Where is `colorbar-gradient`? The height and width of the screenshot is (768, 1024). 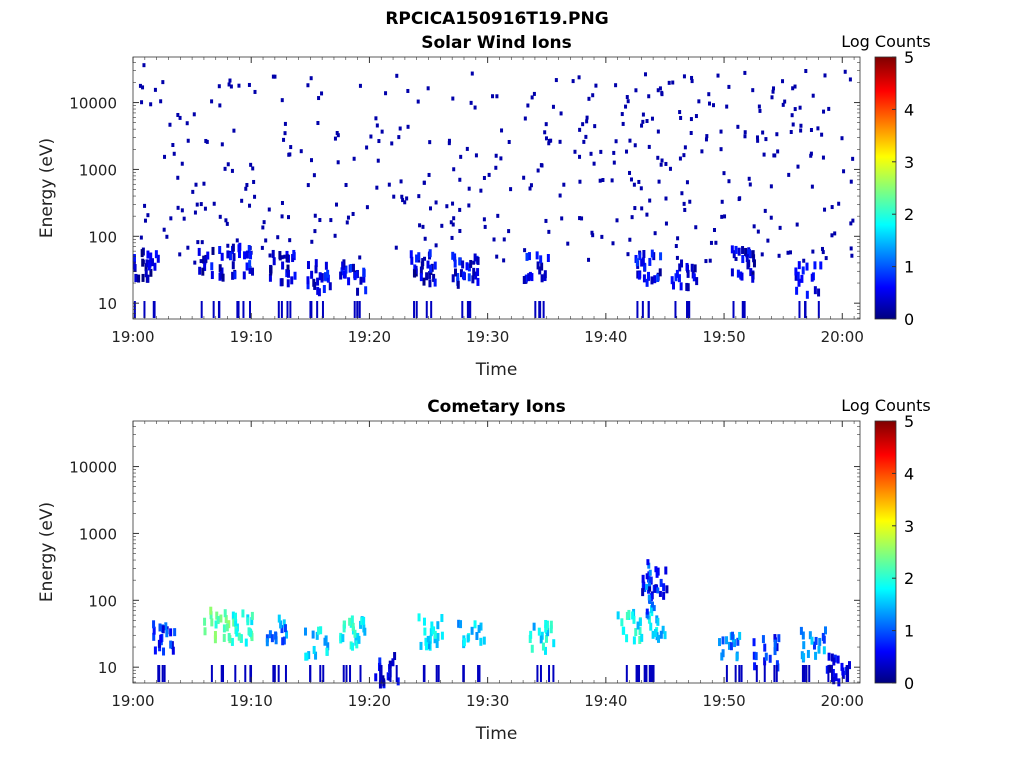 colorbar-gradient is located at coordinates (885, 552).